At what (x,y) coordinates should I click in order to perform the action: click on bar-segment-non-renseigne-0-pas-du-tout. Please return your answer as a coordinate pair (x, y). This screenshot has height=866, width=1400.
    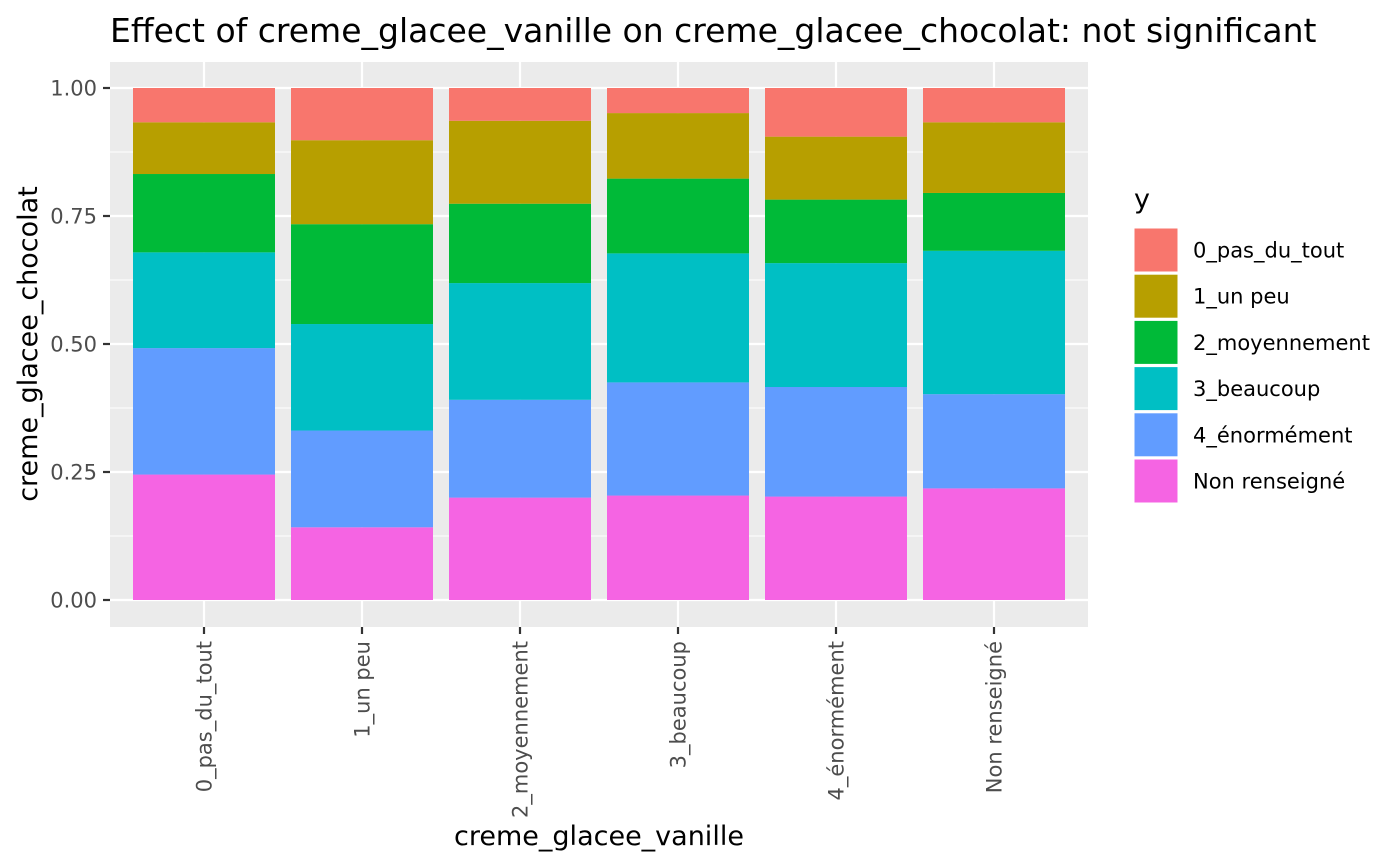
    Looking at the image, I should click on (994, 105).